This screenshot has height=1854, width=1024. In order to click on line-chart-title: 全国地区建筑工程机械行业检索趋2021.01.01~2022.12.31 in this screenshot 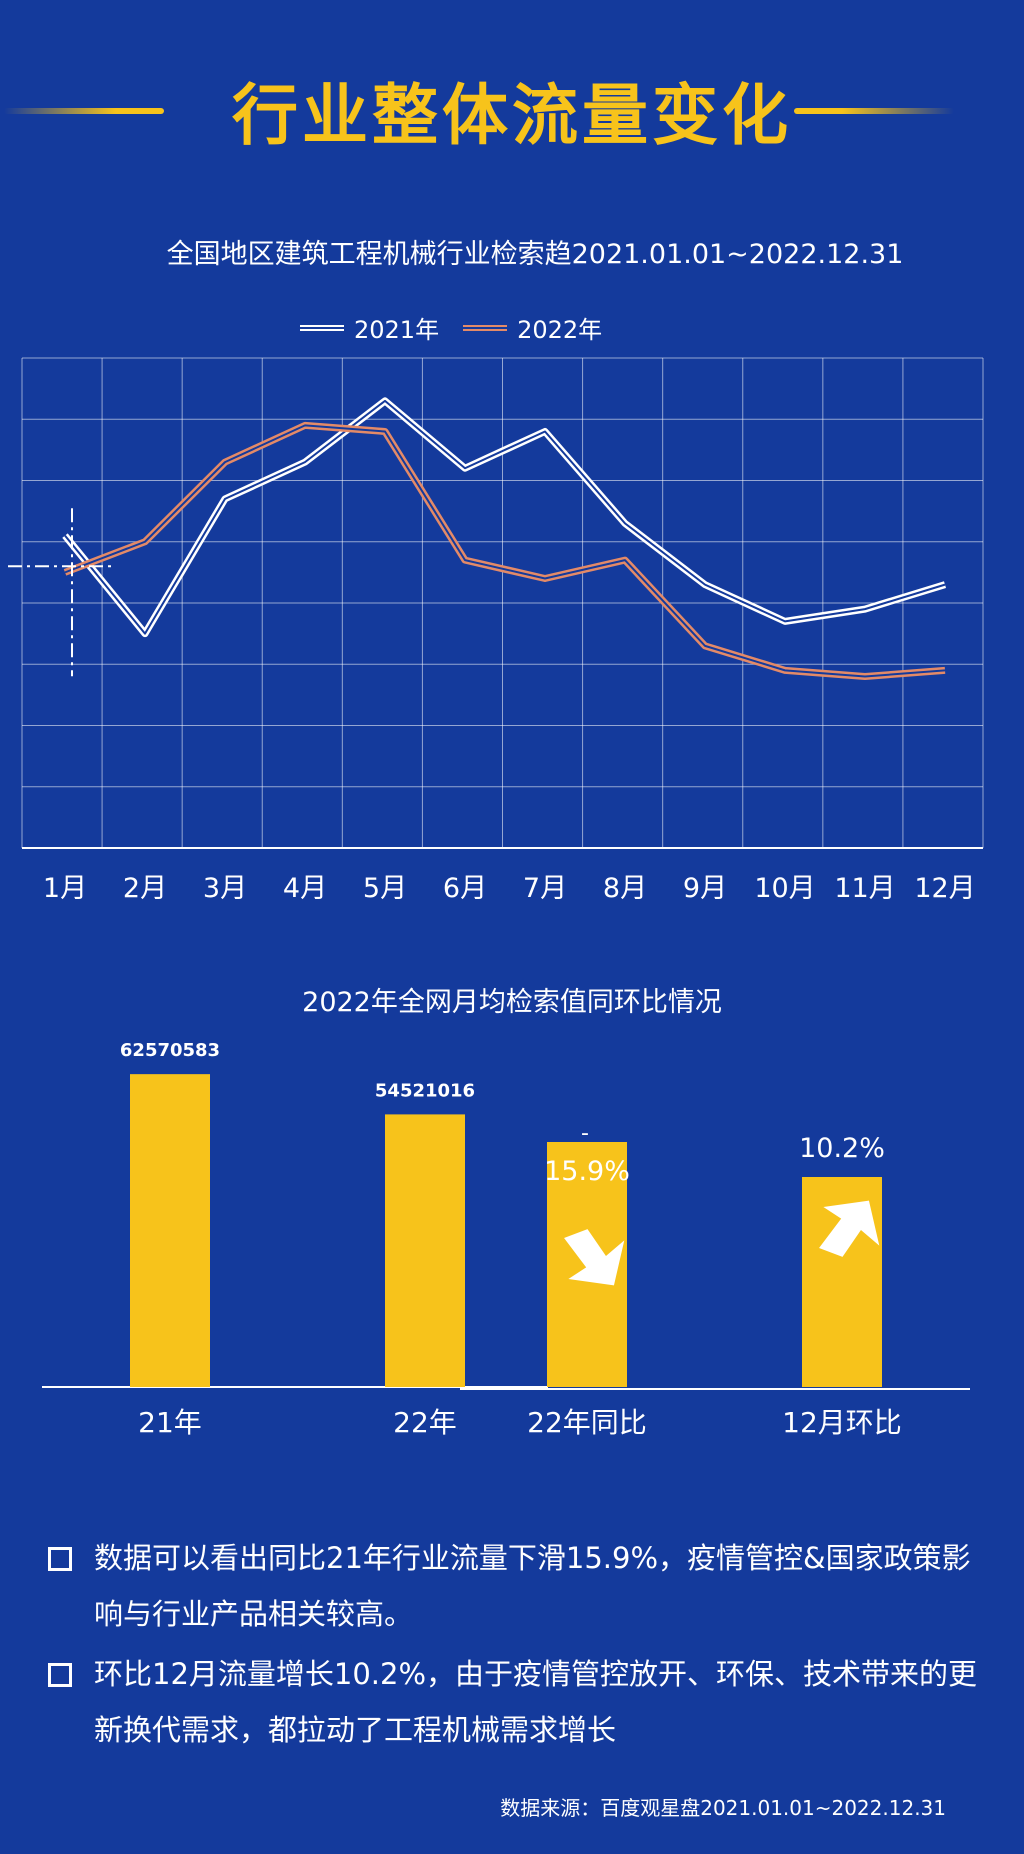, I will do `click(535, 254)`.